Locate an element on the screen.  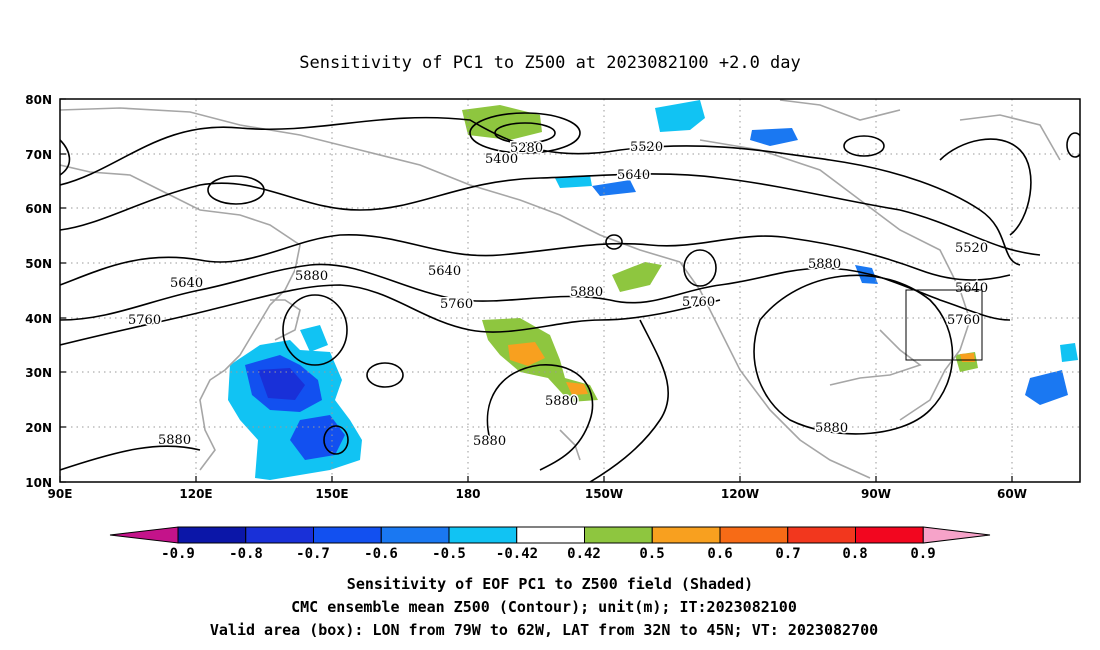
x-axis-labels: 90E 120E 150E 180 150W 120W 90W 60W is located at coordinates (537, 494).